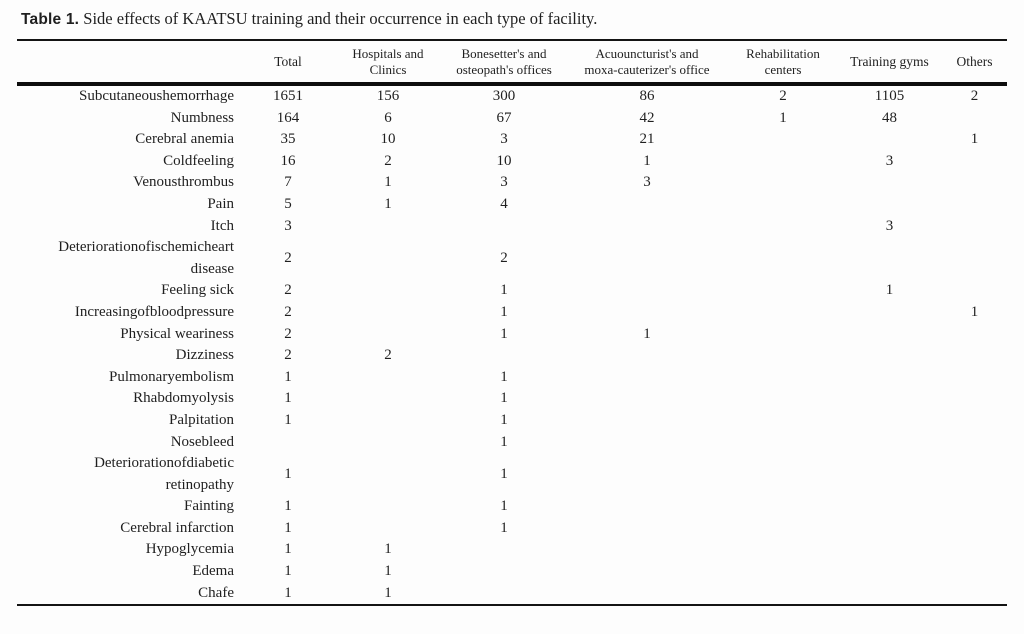 Image resolution: width=1024 pixels, height=634 pixels. Describe the element at coordinates (889, 96) in the screenshot. I see `cell-value: 1105` at that location.